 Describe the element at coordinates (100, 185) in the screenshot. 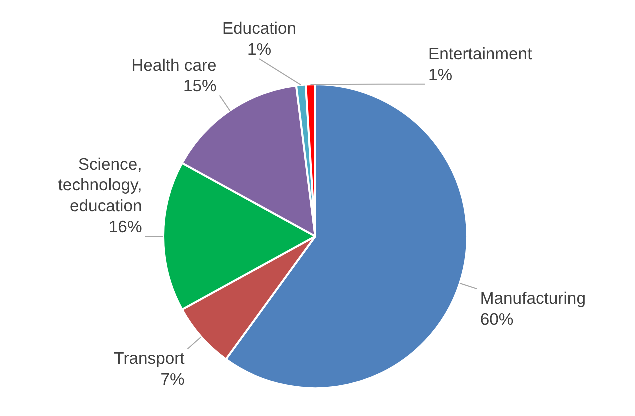

I see `slice-label: Science, technology, education` at that location.